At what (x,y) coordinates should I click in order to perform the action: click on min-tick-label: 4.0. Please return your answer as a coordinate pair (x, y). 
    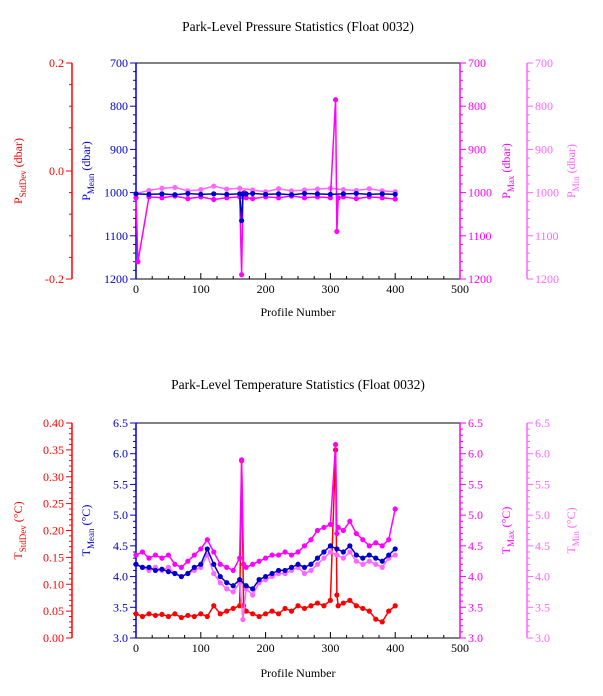
    Looking at the image, I should click on (542, 577).